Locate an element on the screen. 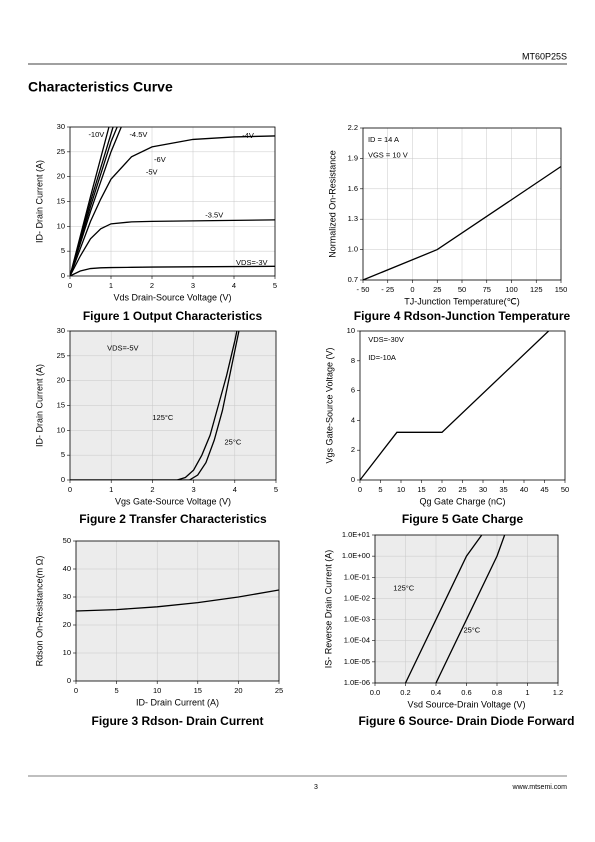  curve-label: VDS=-3V is located at coordinates (251, 262).